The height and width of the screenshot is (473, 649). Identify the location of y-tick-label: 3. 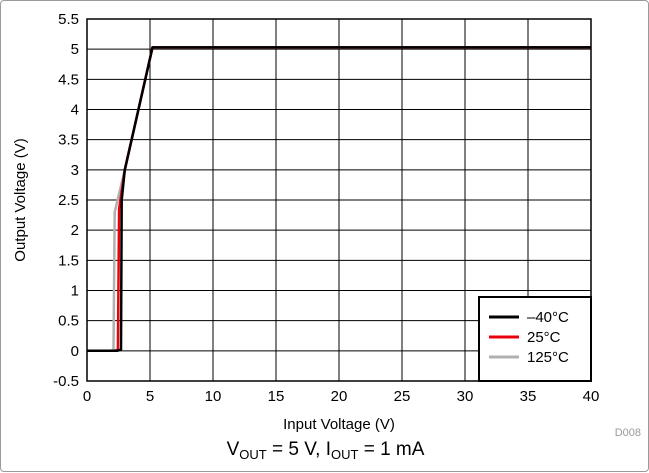
(75, 170).